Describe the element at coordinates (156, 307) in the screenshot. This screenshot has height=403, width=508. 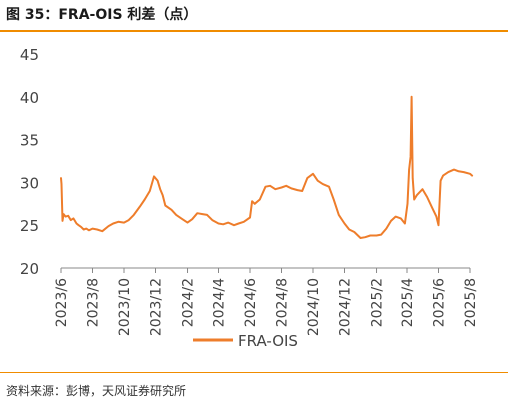
I see `x-tick-label: 2023/12` at that location.